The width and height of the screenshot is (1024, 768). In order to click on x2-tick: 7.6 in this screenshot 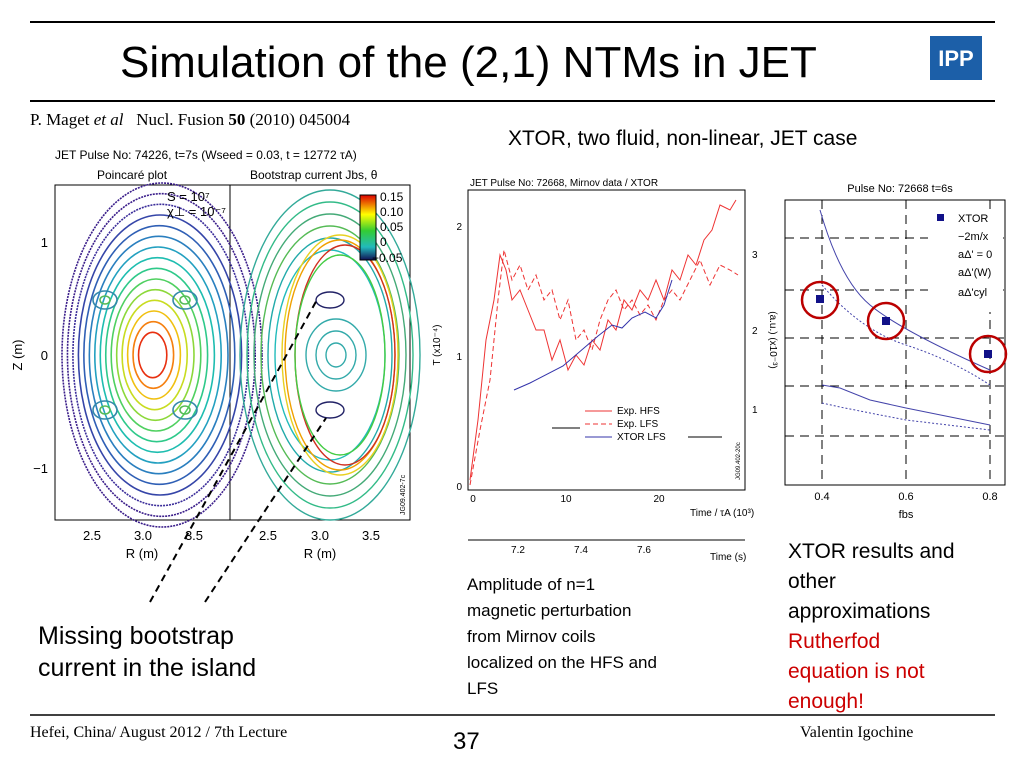, I will do `click(644, 550)`.